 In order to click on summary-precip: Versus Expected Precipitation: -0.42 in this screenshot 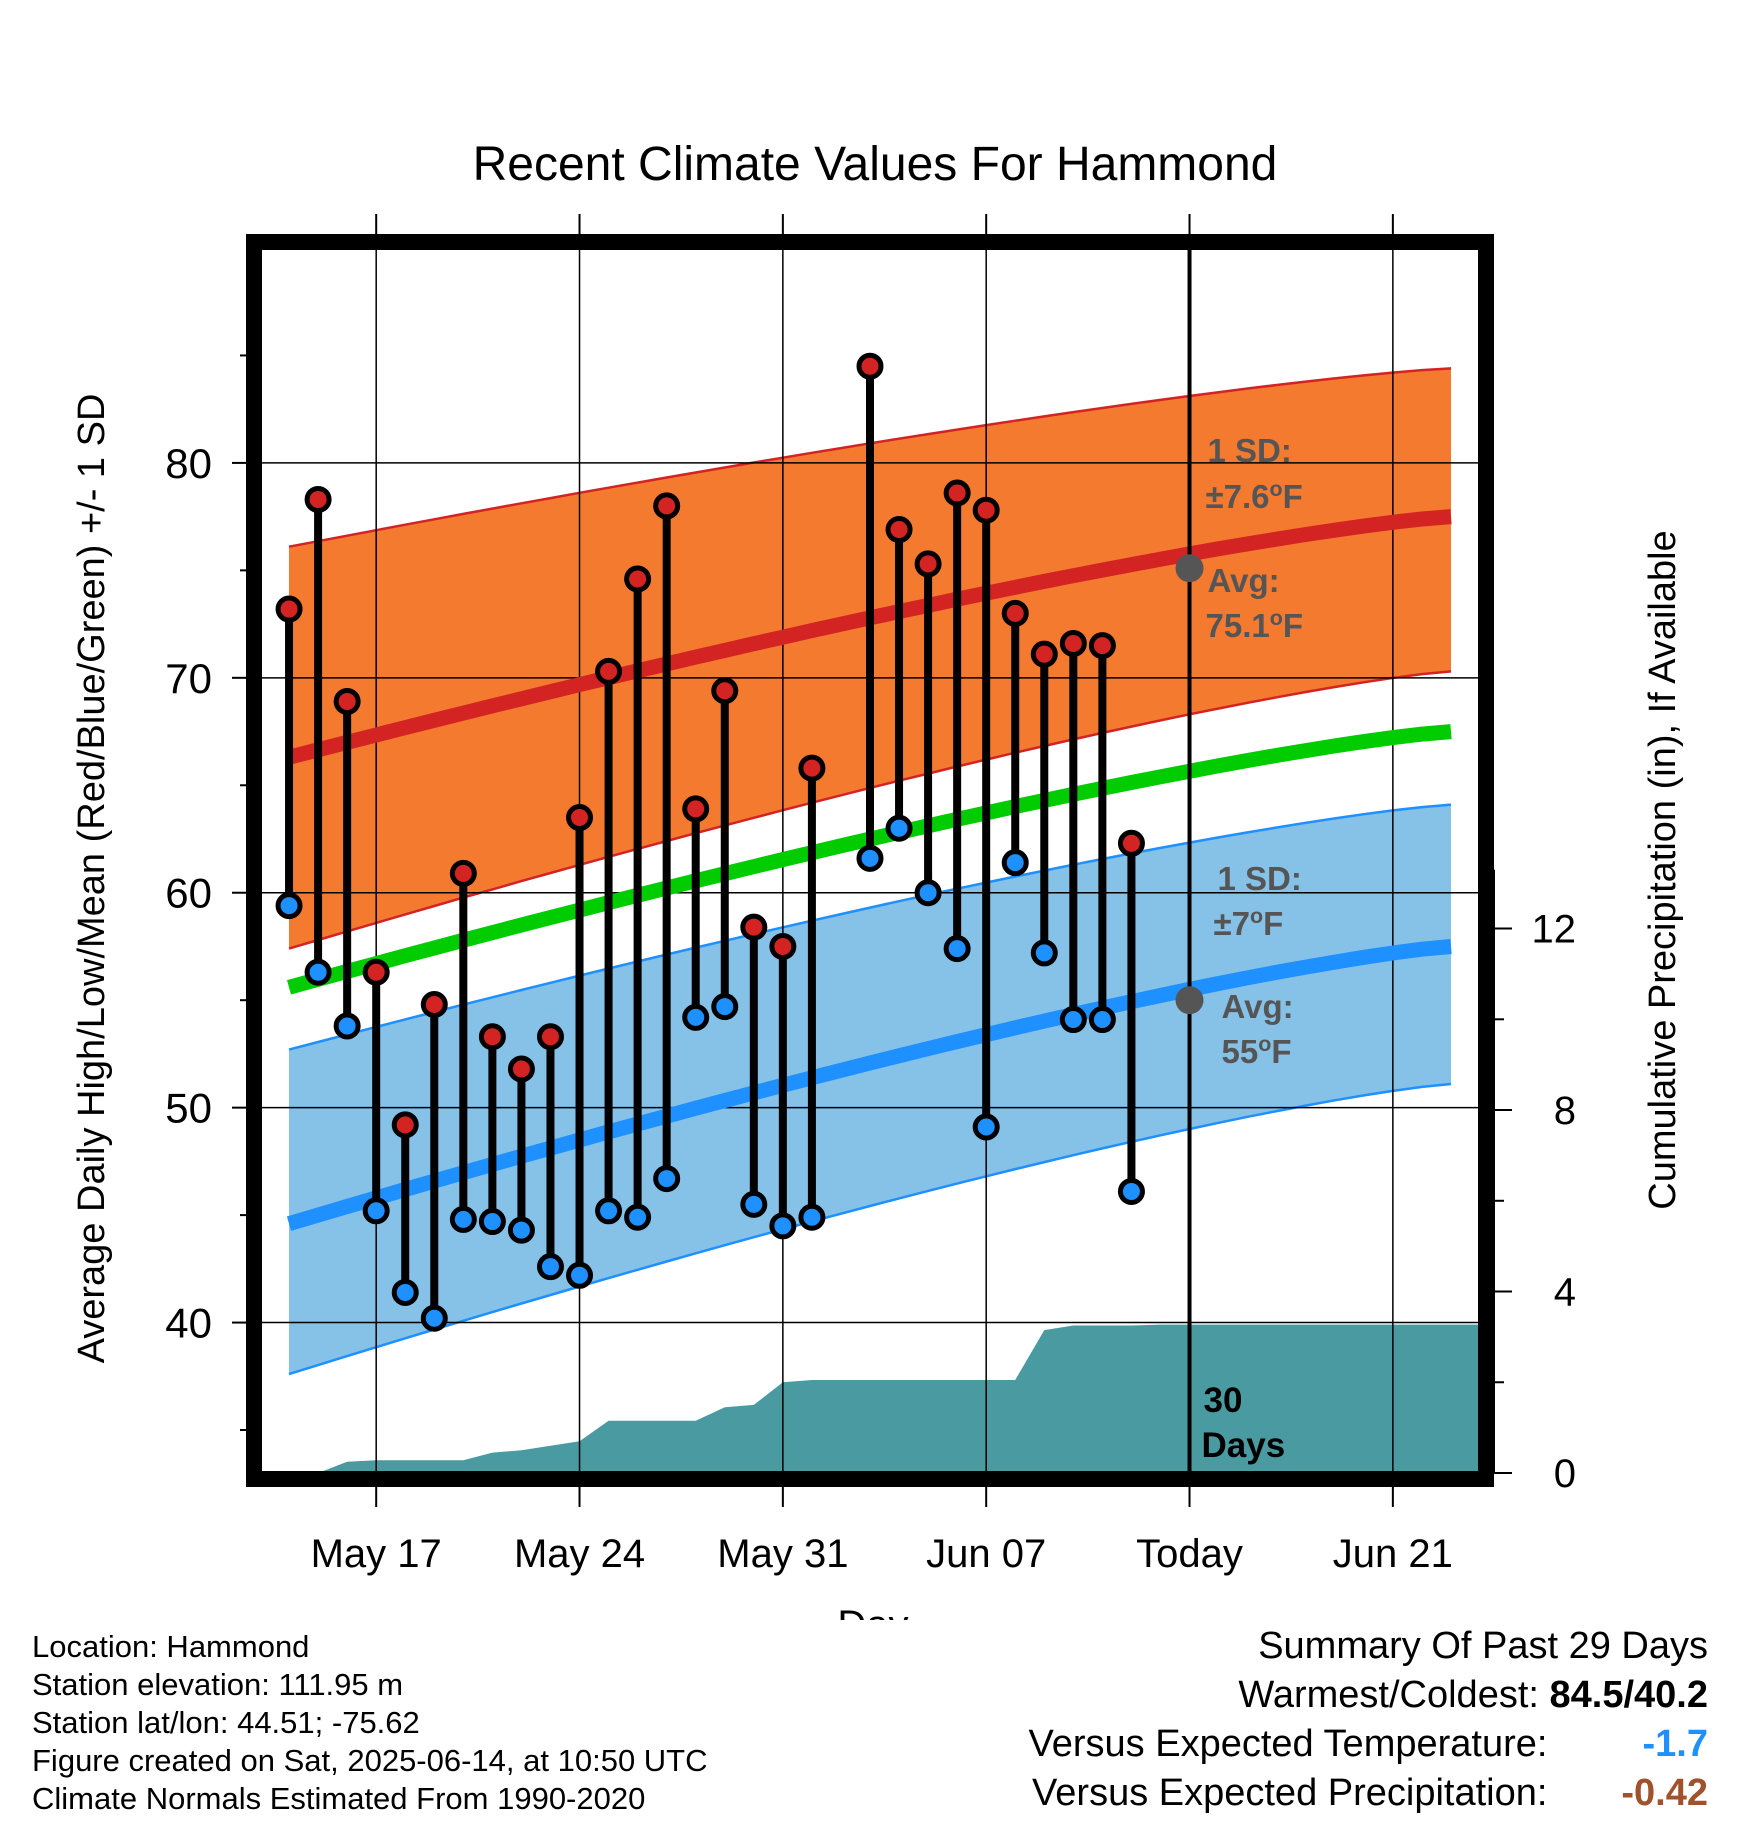, I will do `click(1368, 1793)`.